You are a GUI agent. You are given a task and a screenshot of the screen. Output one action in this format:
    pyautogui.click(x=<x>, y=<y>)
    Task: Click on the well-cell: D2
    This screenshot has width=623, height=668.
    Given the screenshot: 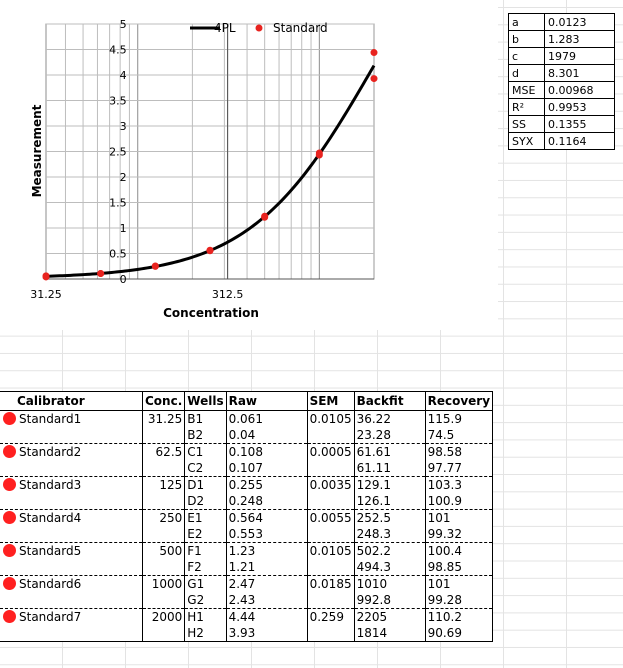 What is the action you would take?
    pyautogui.click(x=205, y=501)
    